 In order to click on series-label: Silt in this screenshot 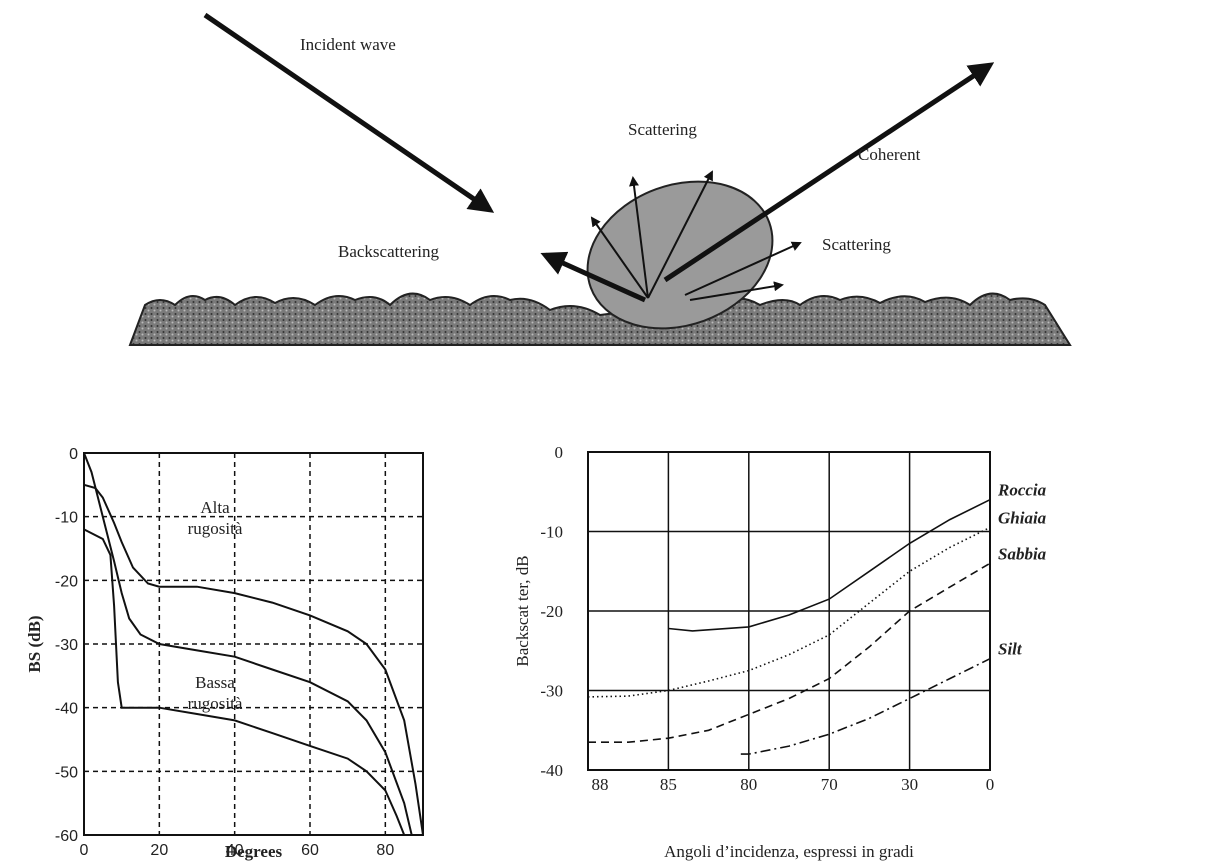, I will do `click(1010, 649)`.